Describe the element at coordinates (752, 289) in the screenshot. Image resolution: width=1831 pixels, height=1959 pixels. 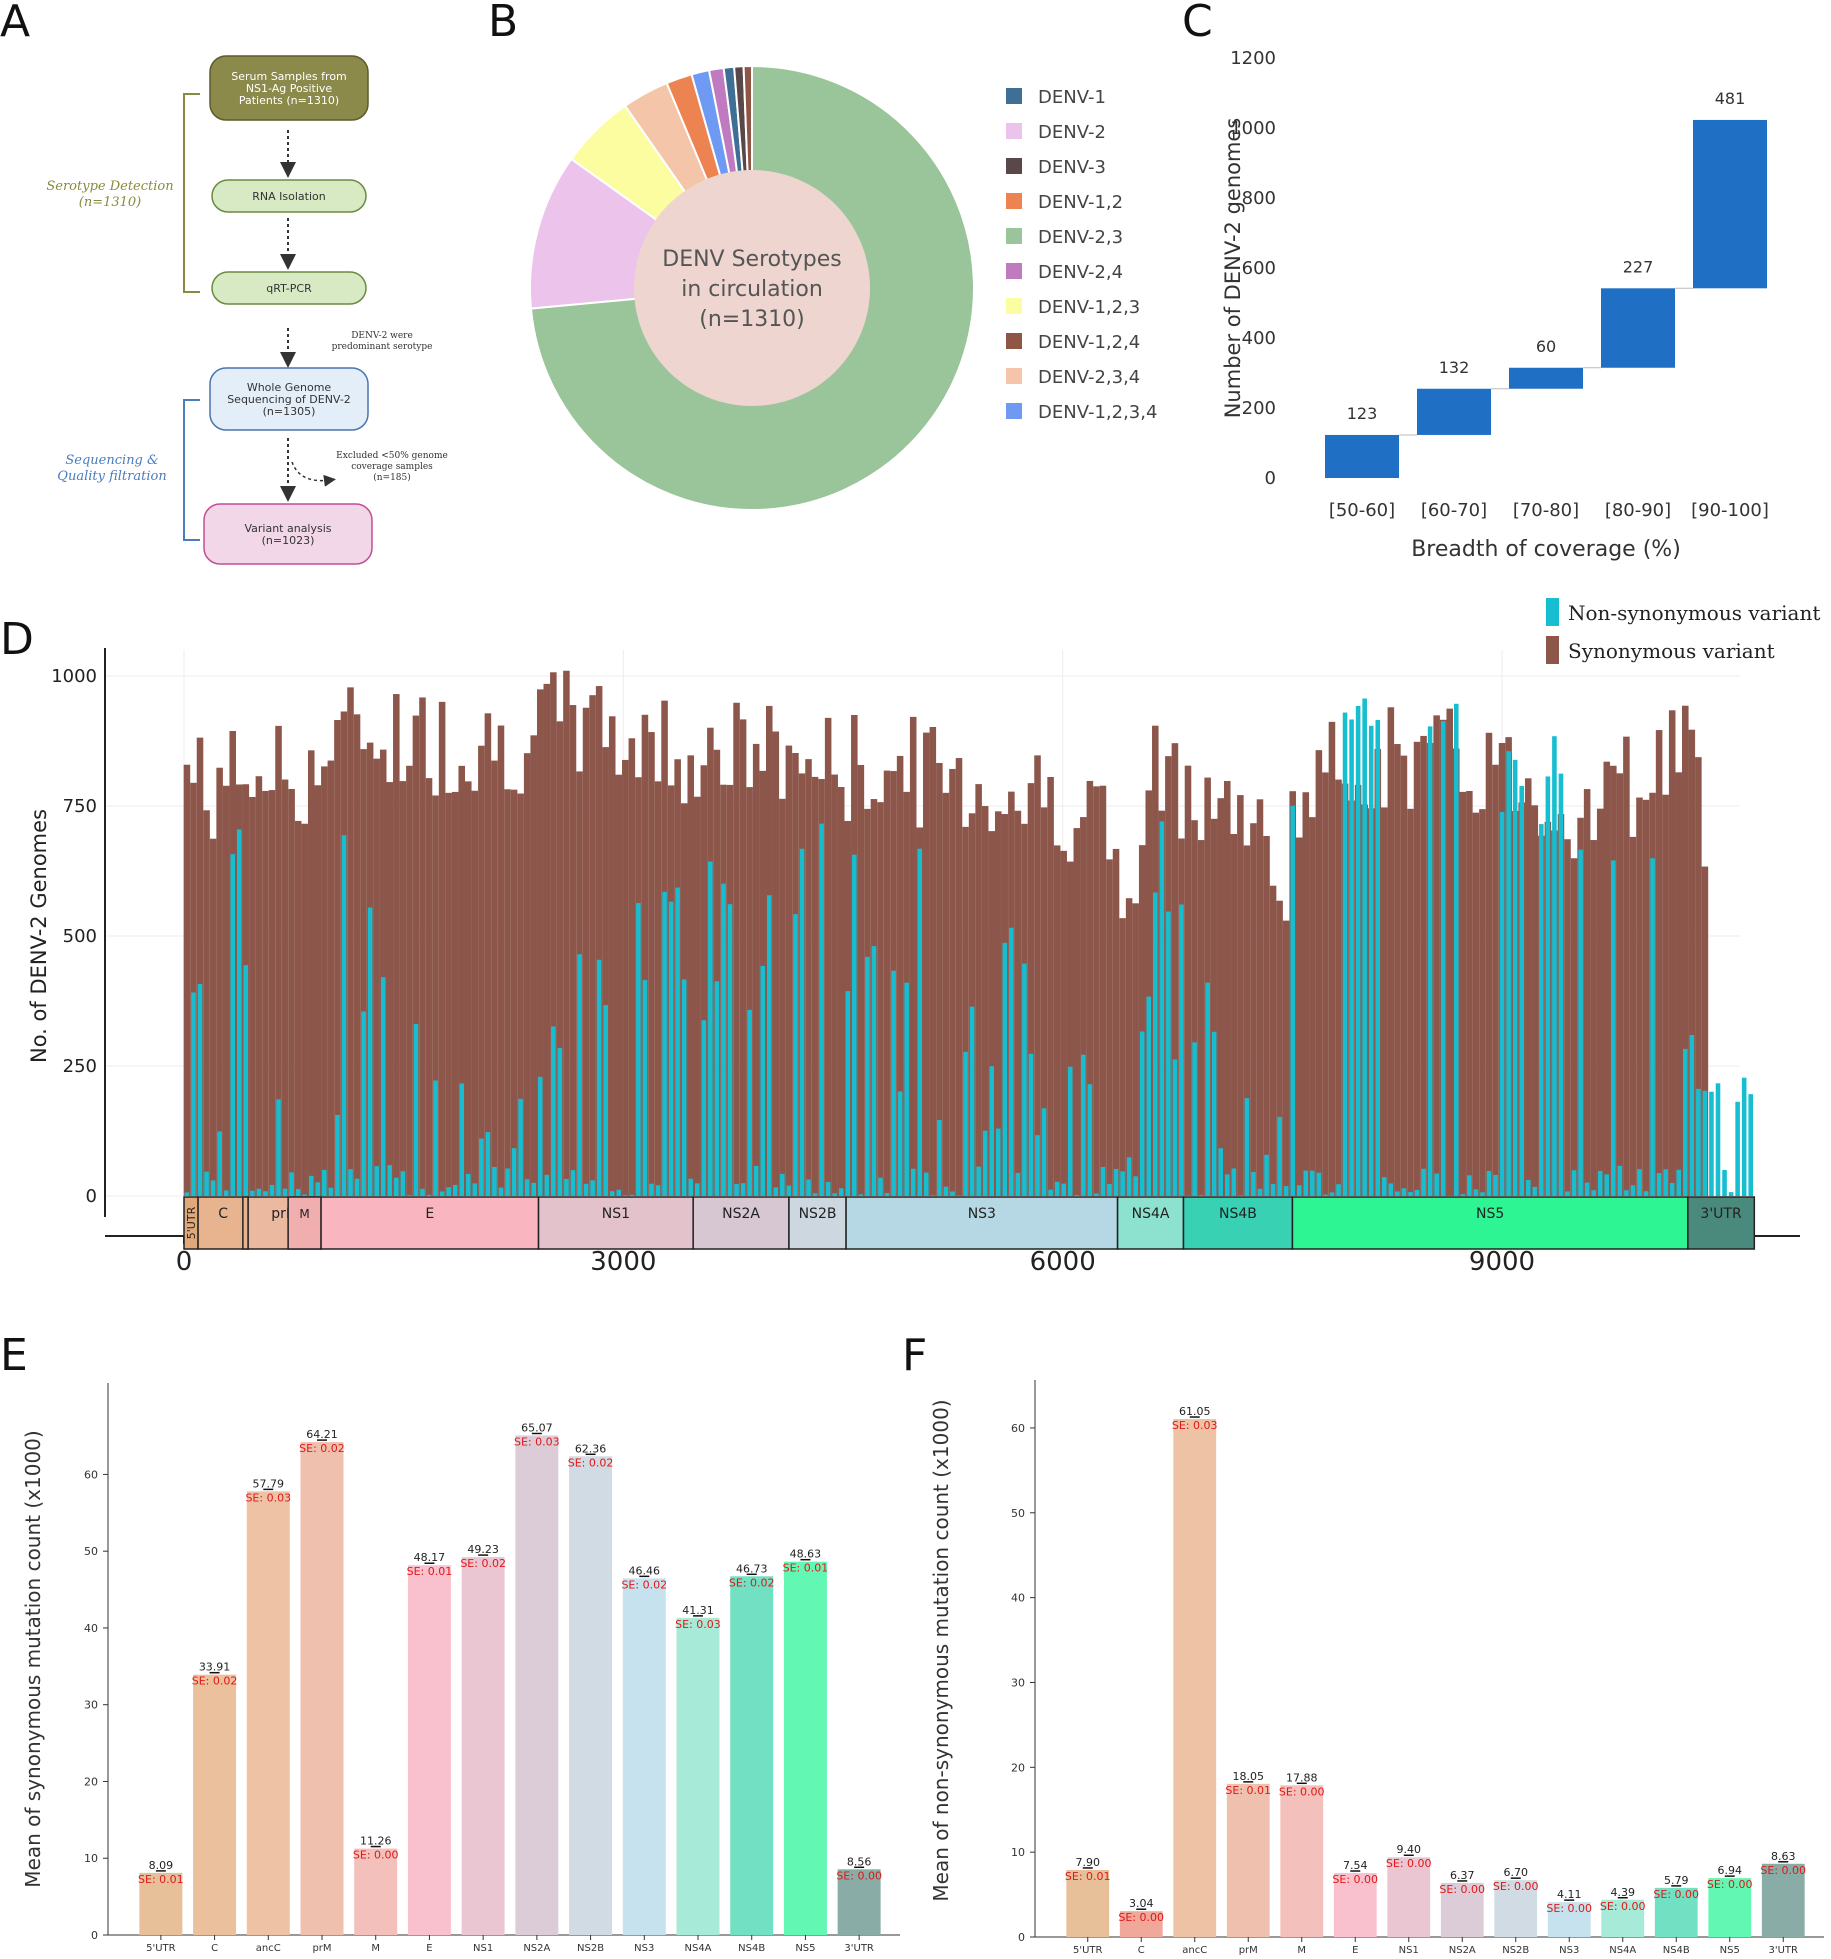
I see `donut-center-label: in circulation` at that location.